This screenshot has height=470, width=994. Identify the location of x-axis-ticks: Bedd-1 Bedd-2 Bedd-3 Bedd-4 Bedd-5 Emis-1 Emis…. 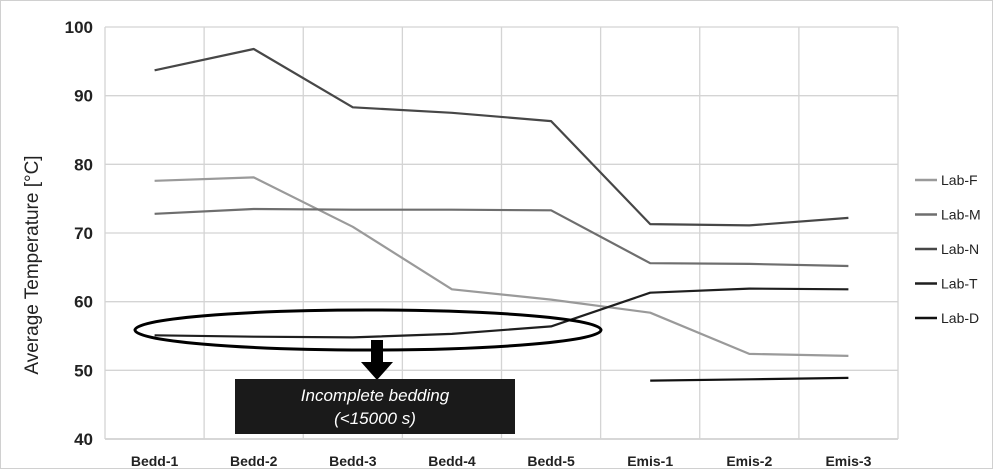
(501, 461).